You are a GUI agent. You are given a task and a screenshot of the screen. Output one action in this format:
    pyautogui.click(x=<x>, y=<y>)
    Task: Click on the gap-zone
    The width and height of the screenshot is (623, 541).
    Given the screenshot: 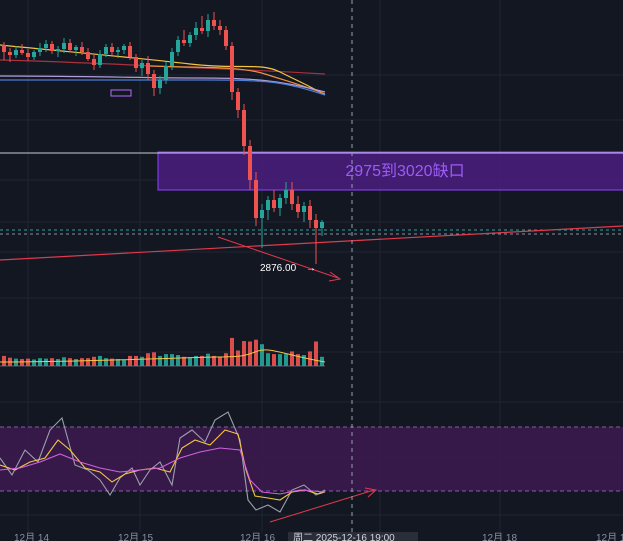 What is the action you would take?
    pyautogui.click(x=390, y=171)
    